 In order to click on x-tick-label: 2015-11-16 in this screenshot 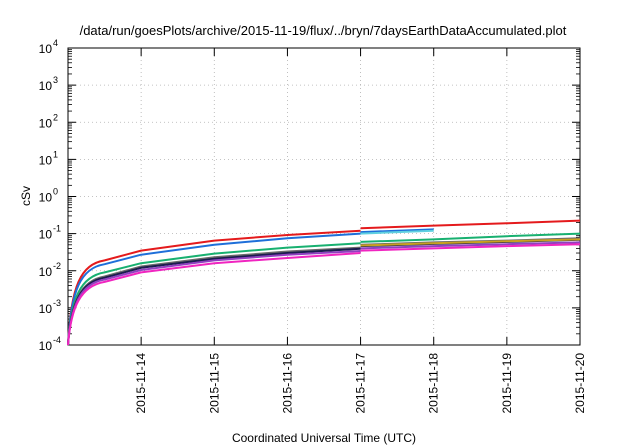, I will do `click(287, 383)`.